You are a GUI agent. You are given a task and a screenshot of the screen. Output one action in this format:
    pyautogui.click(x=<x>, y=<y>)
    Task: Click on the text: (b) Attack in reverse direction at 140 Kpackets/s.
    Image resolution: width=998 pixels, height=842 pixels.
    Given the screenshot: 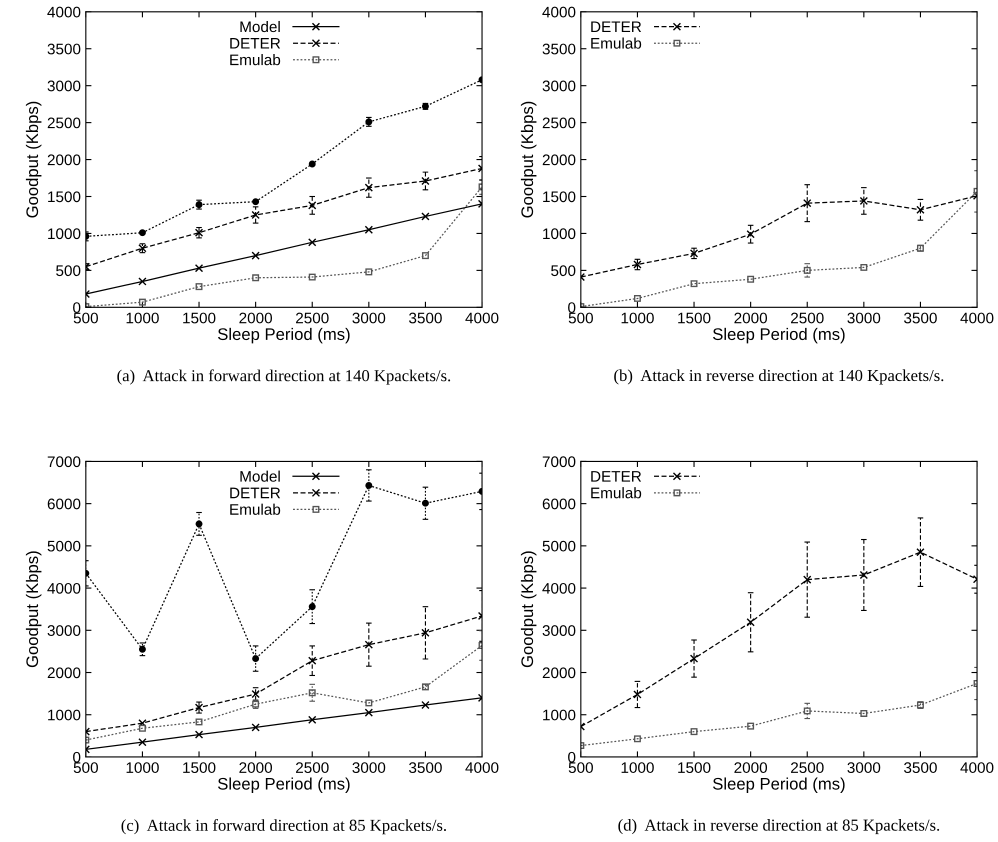 What is the action you would take?
    pyautogui.click(x=779, y=377)
    